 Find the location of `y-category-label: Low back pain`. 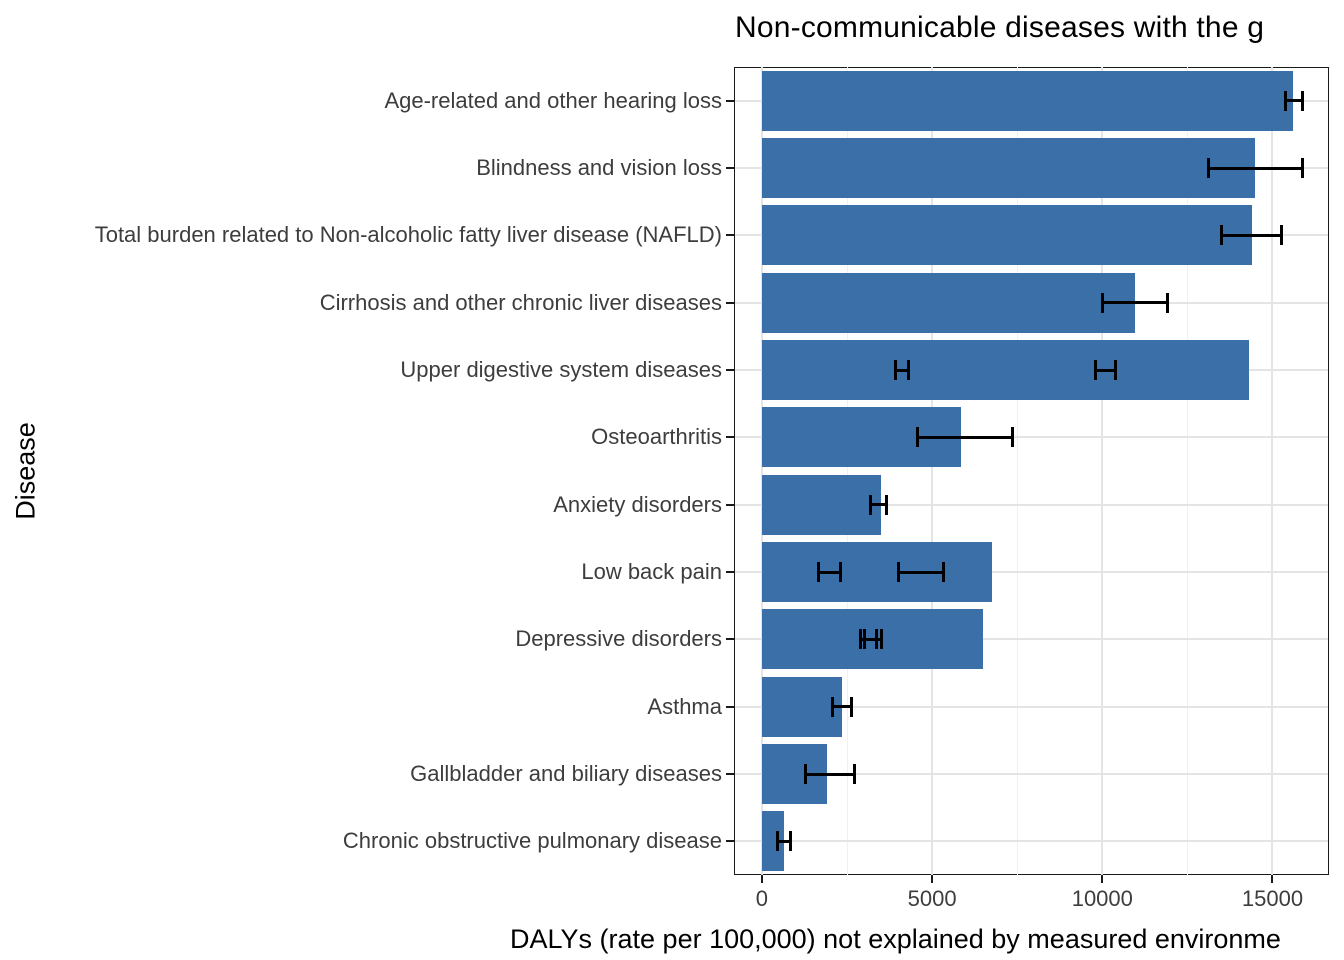

y-category-label: Low back pain is located at coordinates (651, 571).